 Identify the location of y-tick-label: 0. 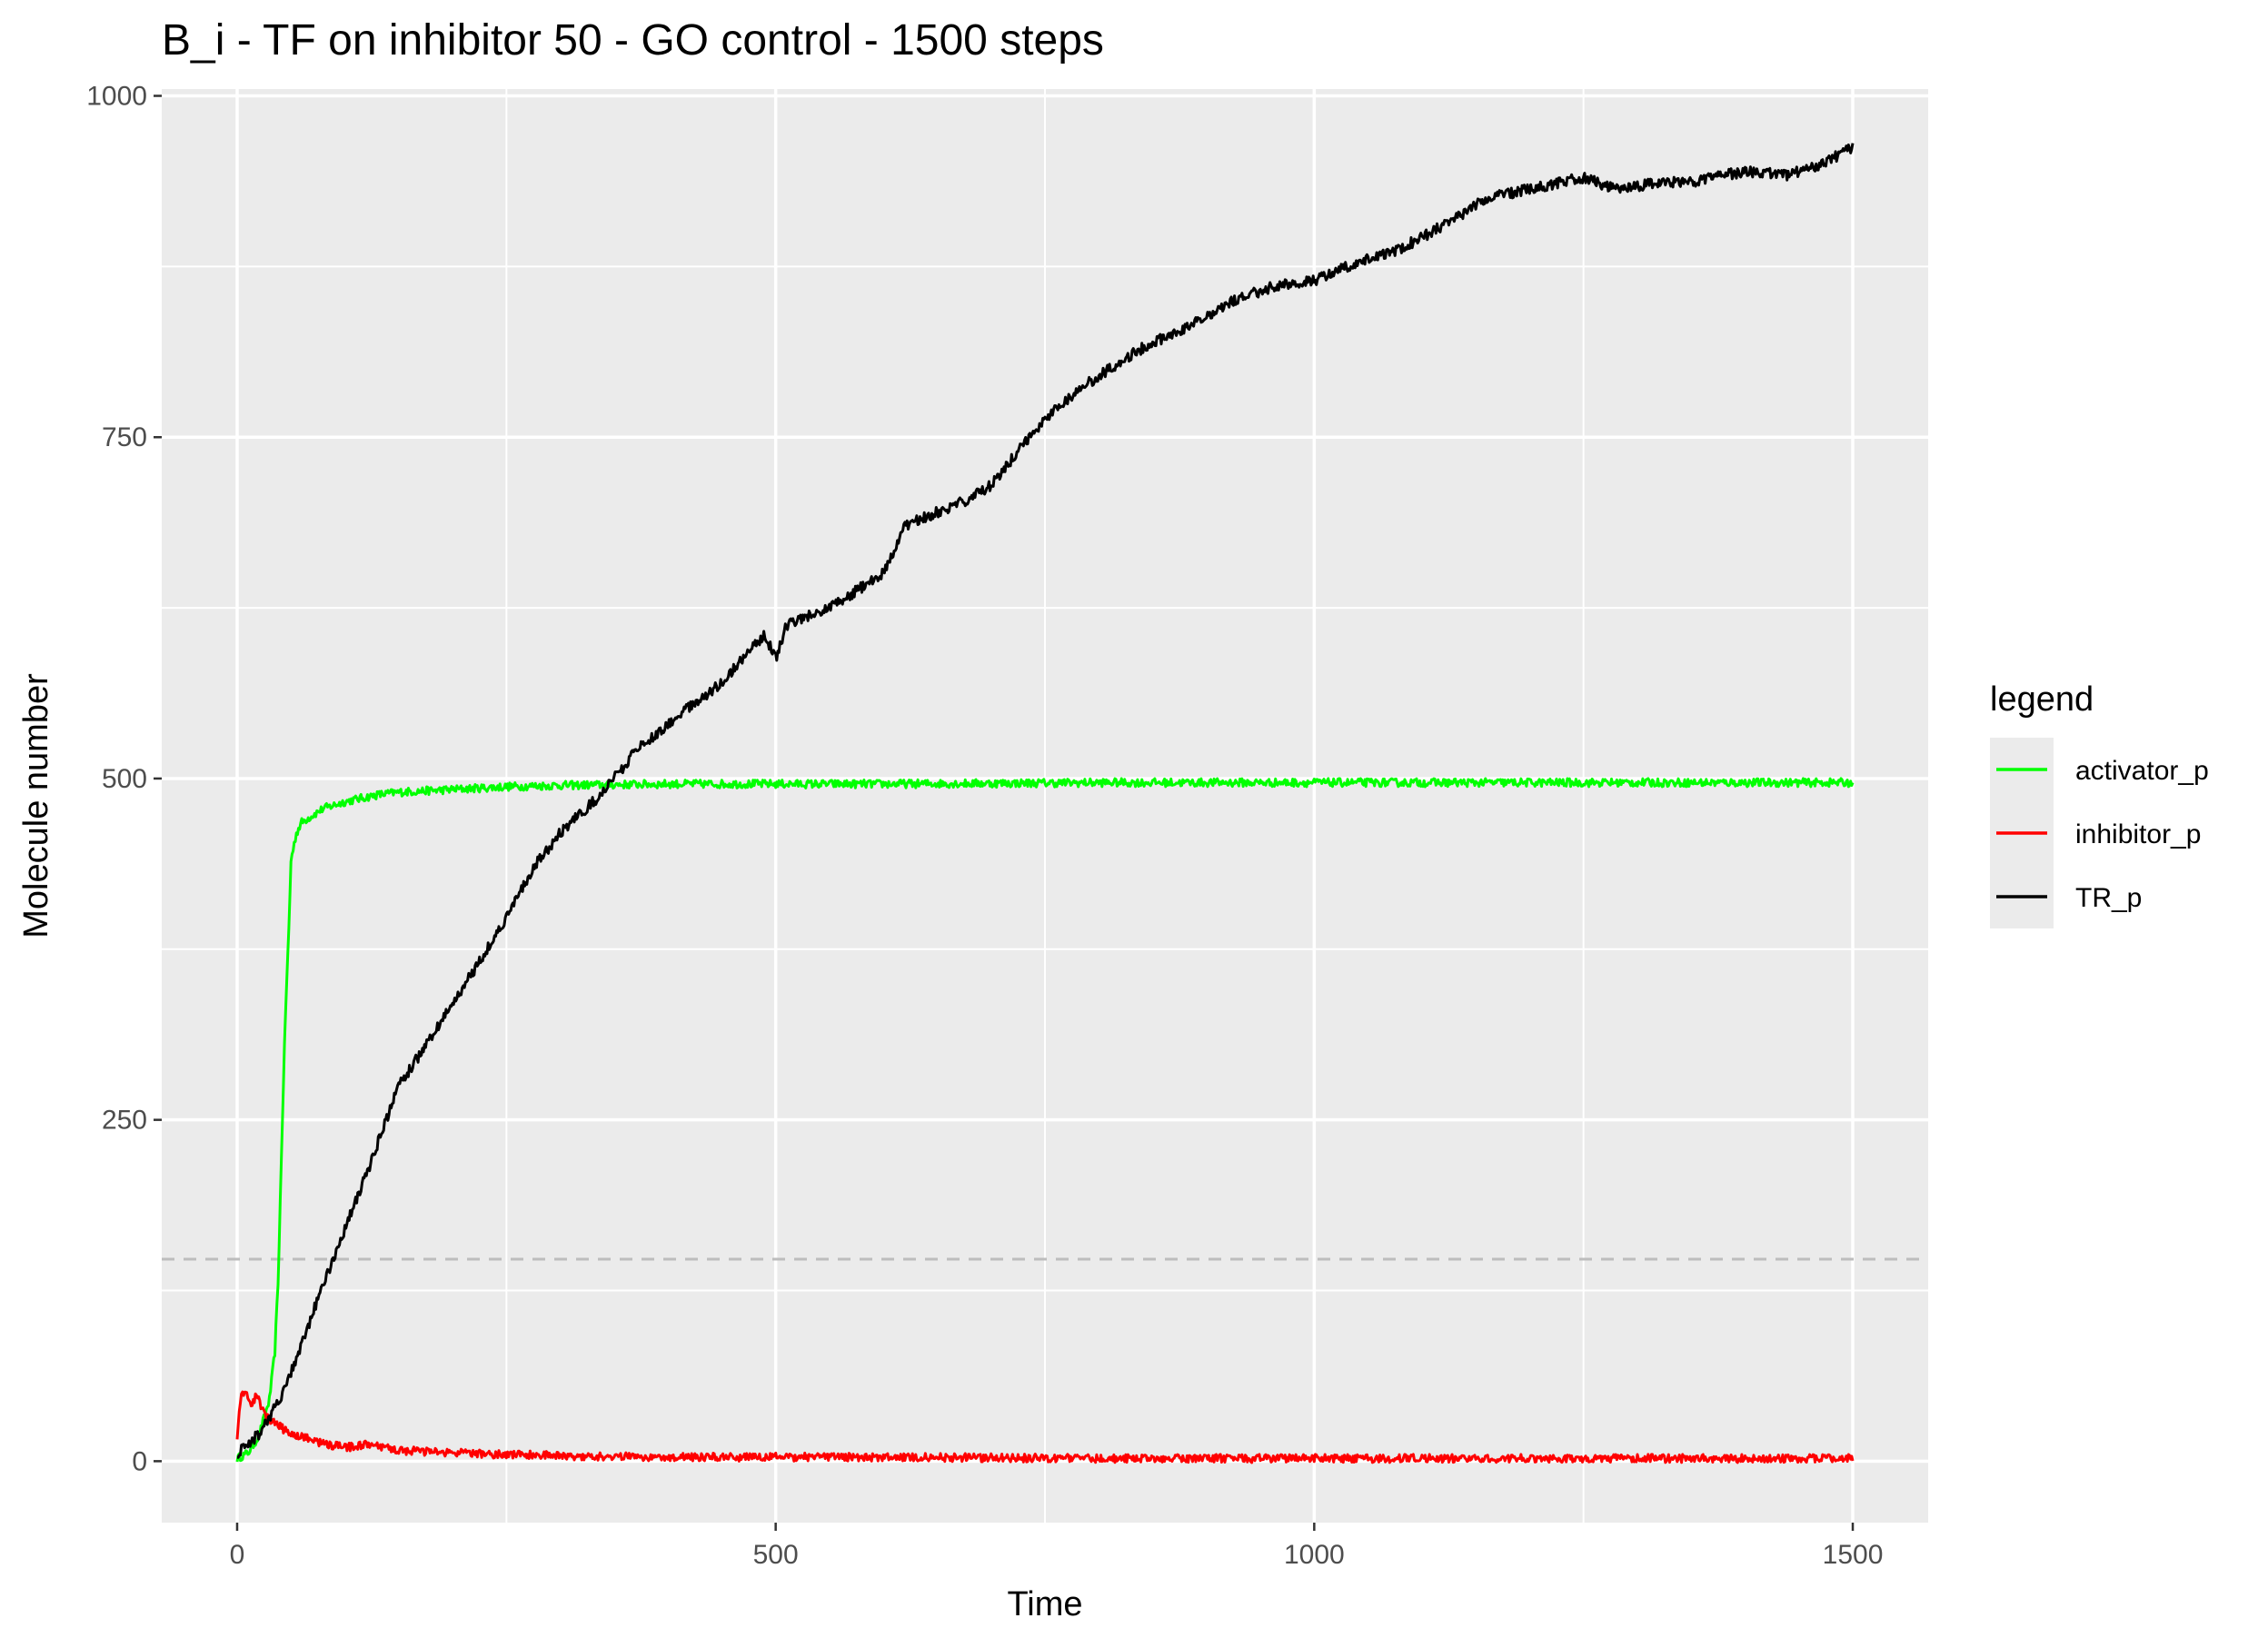
(139, 1461).